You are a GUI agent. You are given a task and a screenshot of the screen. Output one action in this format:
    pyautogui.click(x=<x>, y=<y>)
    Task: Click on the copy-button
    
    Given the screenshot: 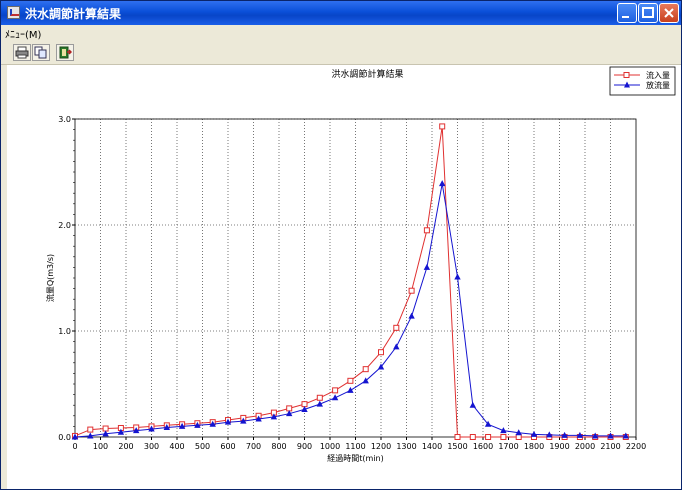 What is the action you would take?
    pyautogui.click(x=41, y=52)
    